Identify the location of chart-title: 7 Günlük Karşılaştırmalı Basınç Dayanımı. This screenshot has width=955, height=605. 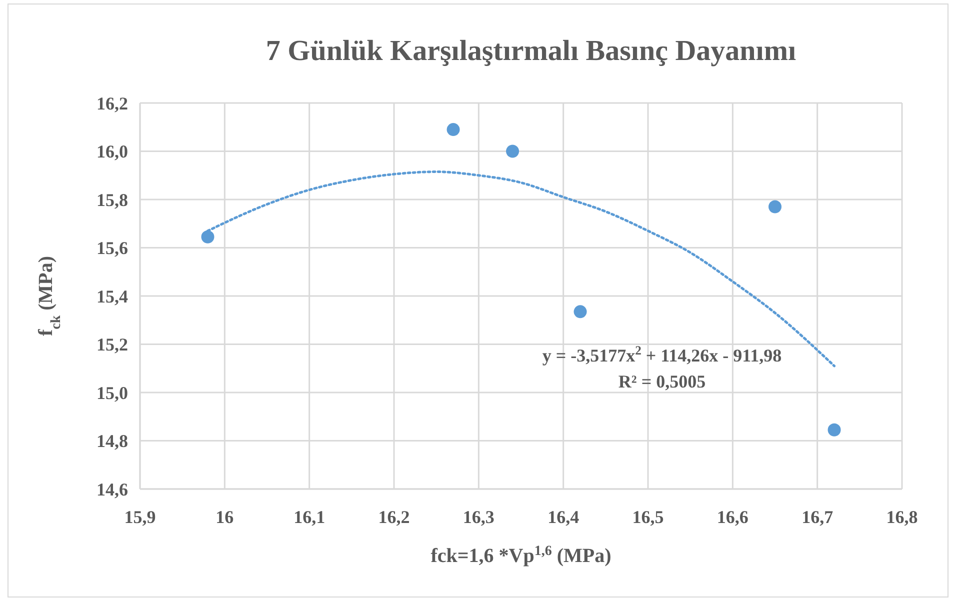
(531, 51).